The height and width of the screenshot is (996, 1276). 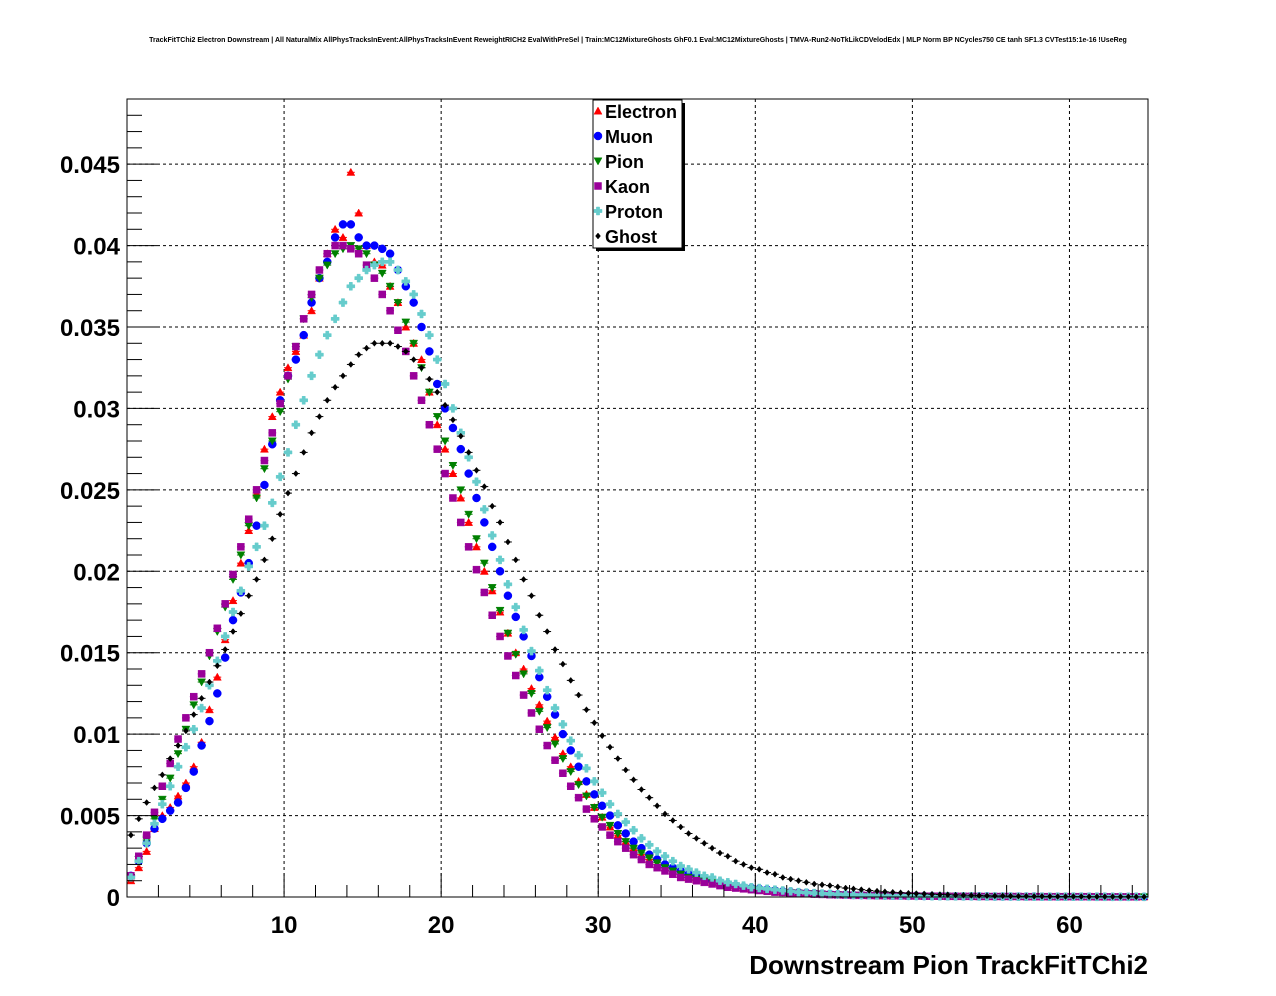 I want to click on y-tick-label: 0.04, so click(x=96, y=247).